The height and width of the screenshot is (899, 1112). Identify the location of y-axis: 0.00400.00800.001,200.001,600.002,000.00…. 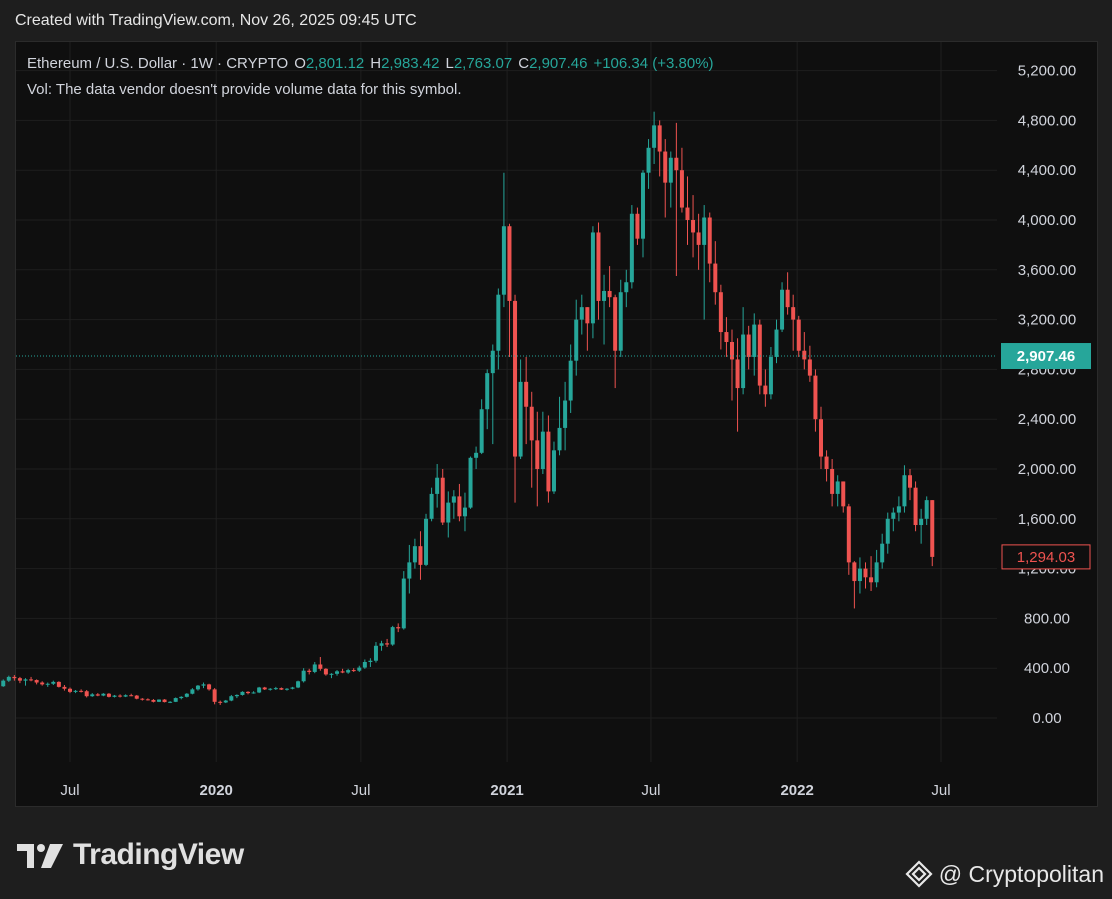
(1047, 395).